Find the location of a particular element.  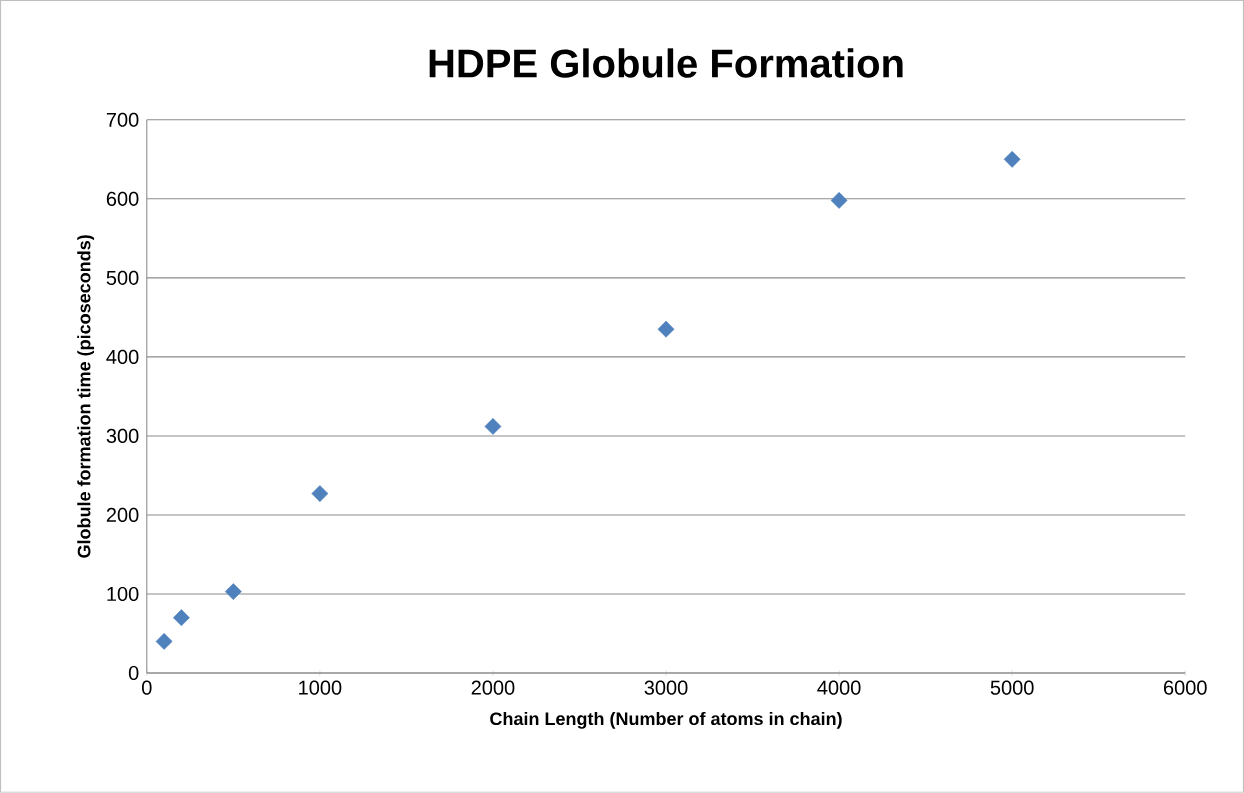

x-tick-label: 3000 is located at coordinates (666, 687).